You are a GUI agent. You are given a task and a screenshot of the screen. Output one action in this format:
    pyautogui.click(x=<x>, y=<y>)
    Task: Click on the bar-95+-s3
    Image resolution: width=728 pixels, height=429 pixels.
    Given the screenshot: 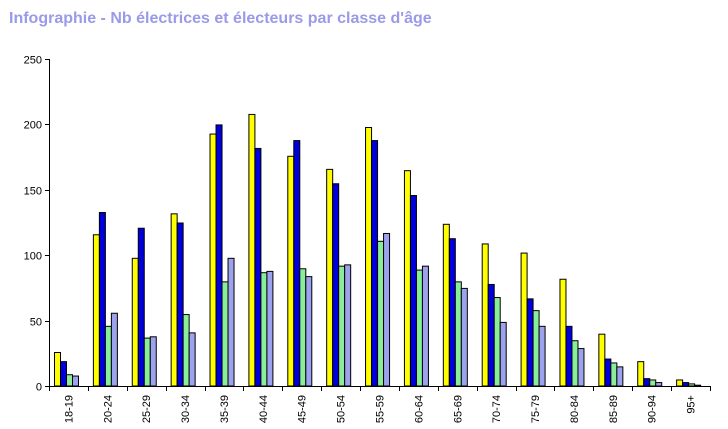 What is the action you would take?
    pyautogui.click(x=692, y=385)
    